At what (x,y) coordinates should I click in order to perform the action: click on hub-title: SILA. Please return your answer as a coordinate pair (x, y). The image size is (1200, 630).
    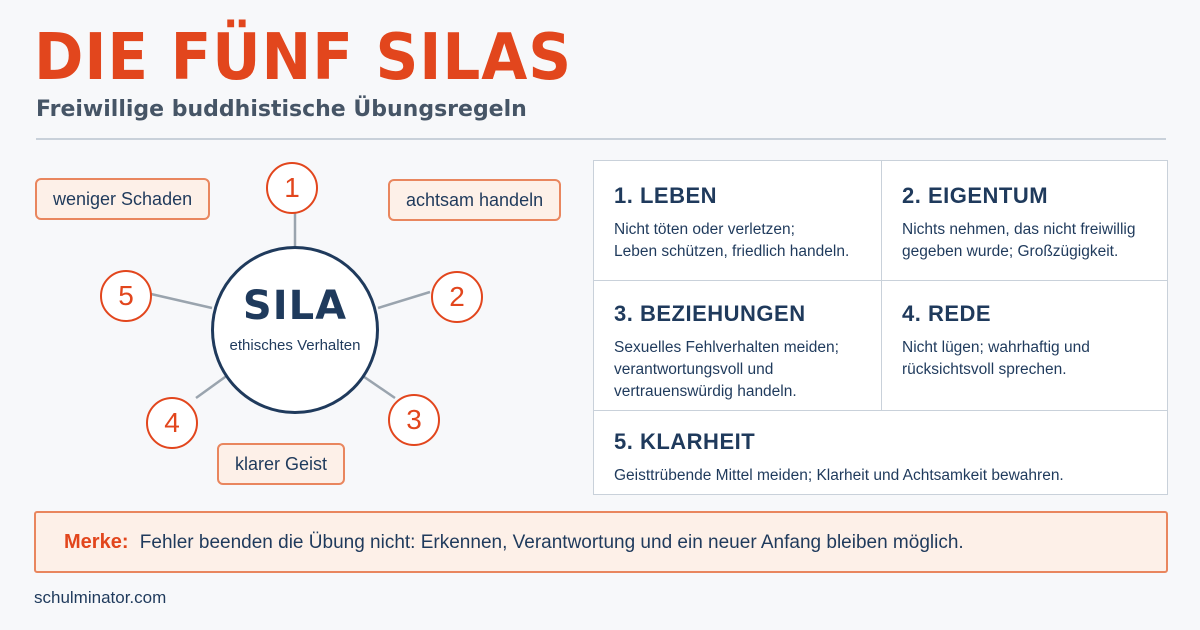
    Looking at the image, I should click on (295, 306).